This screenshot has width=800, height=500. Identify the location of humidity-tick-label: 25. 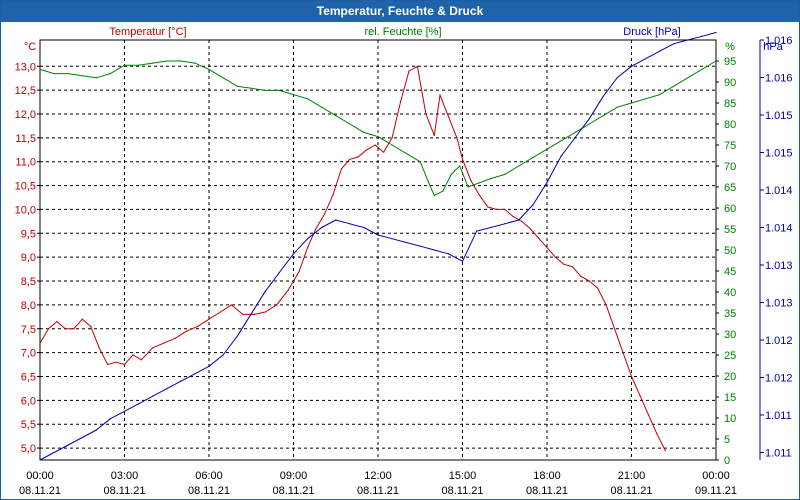
(730, 356).